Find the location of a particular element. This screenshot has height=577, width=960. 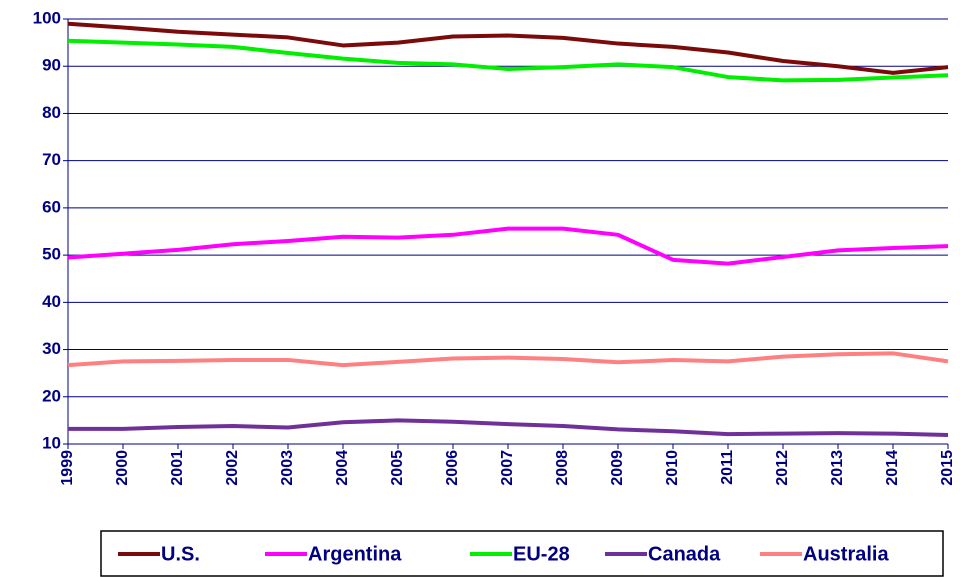

y-tick-label: 60 is located at coordinates (51, 206).